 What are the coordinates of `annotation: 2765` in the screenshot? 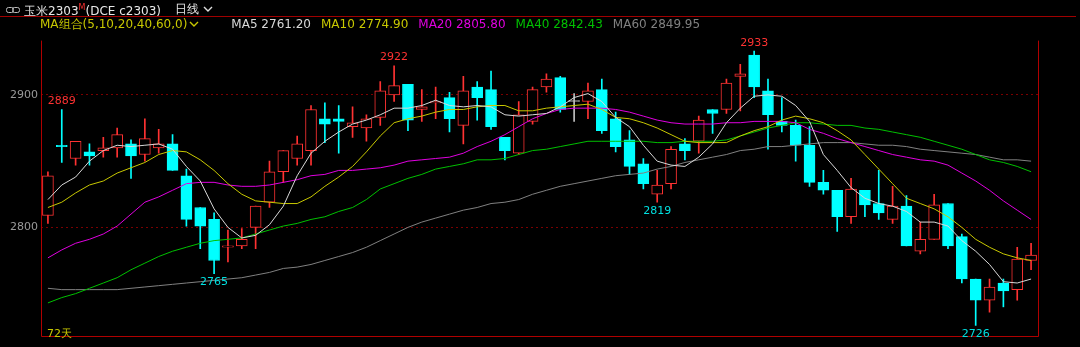 It's located at (214, 282).